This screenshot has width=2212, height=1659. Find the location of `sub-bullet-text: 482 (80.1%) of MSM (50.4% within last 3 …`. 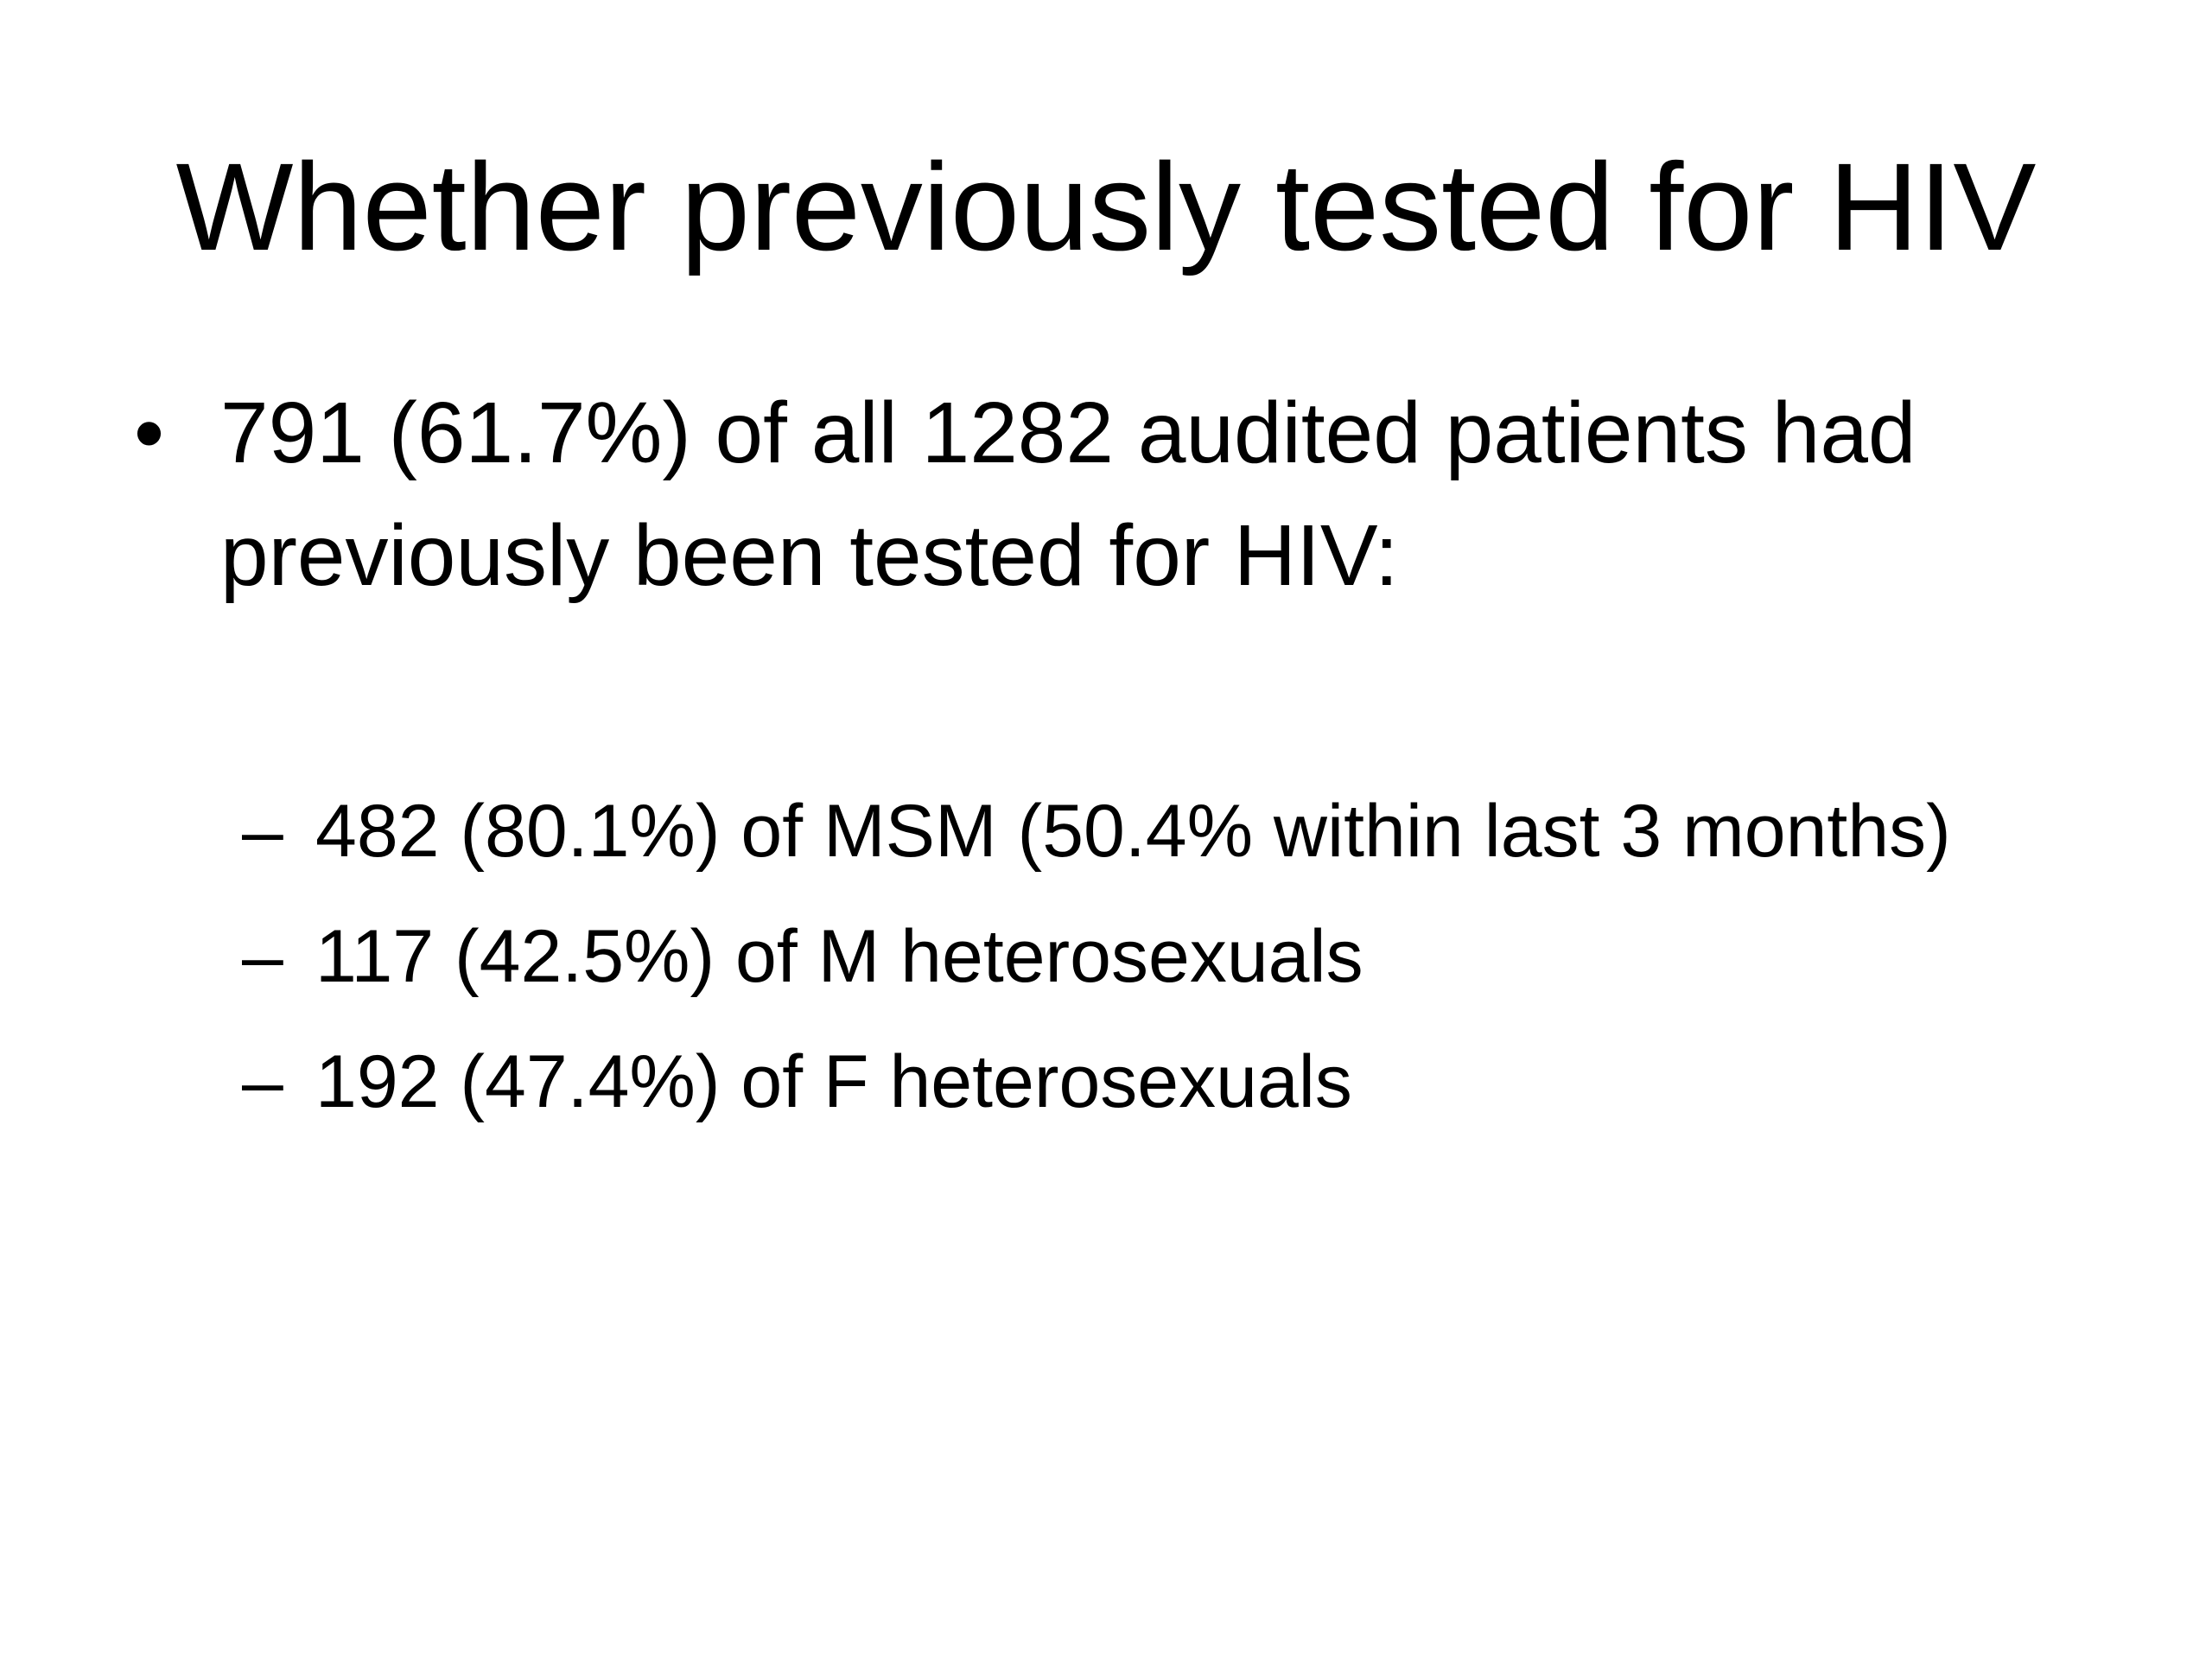

sub-bullet-text: 482 (80.1%) of MSM (50.4% within last 3 … is located at coordinates (1133, 831).